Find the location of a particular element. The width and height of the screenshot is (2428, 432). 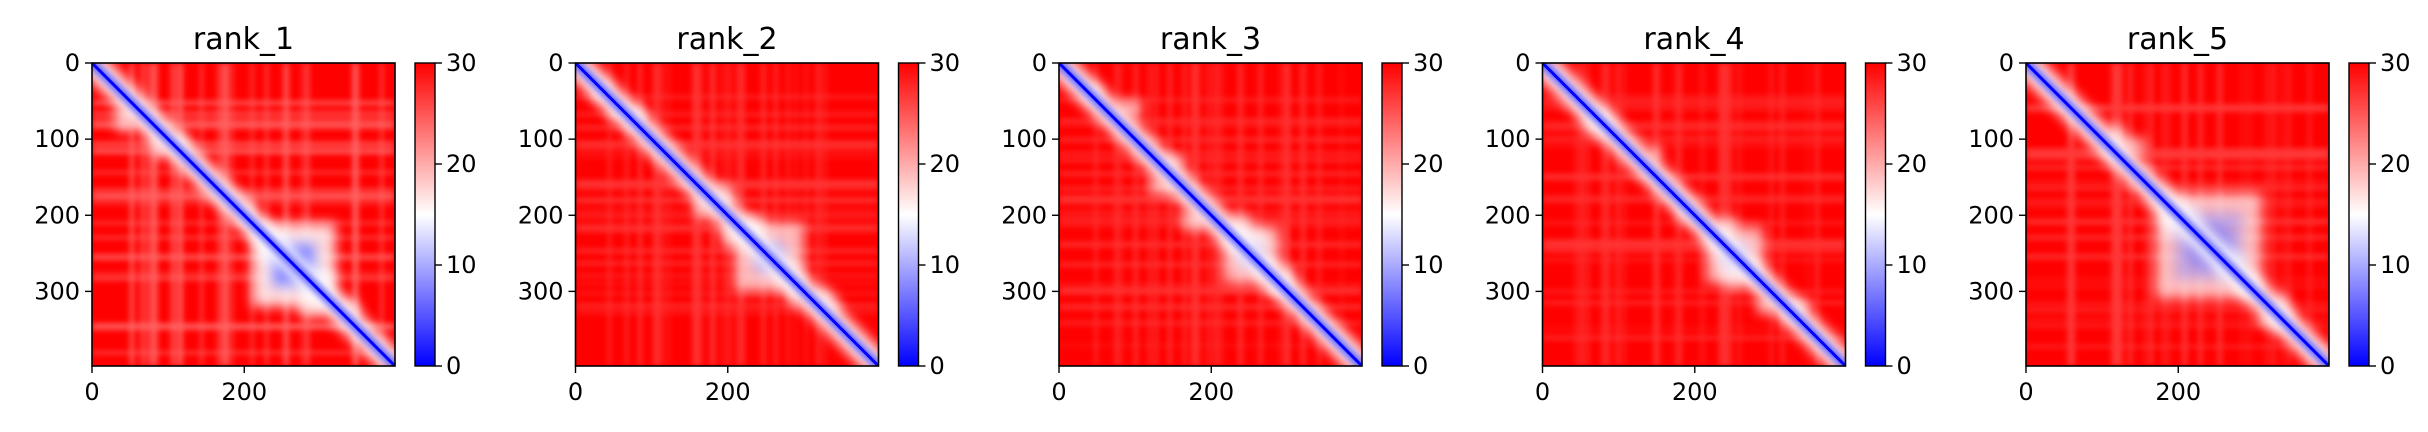

panel-title: rank_3 is located at coordinates (1210, 39).